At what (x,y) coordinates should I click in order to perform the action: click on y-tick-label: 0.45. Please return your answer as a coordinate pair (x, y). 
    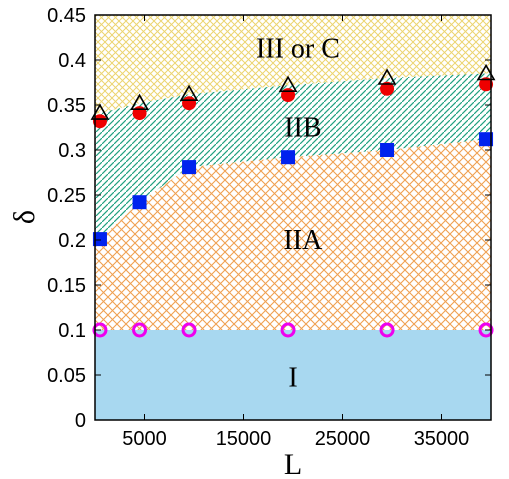
    Looking at the image, I should click on (66, 16).